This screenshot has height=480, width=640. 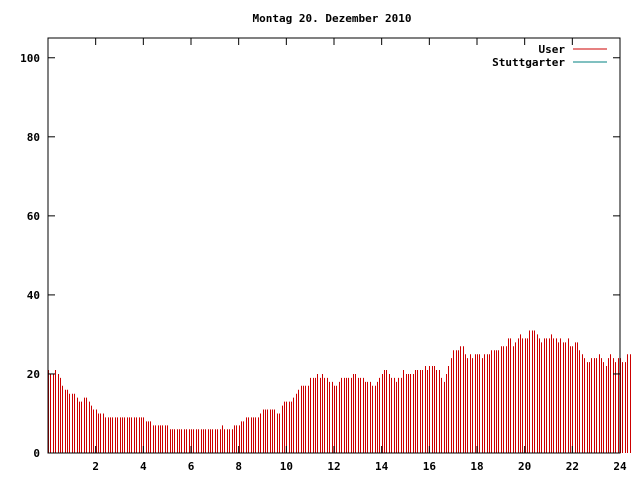 What do you see at coordinates (333, 466) in the screenshot?
I see `x-tick-label: 12` at bounding box center [333, 466].